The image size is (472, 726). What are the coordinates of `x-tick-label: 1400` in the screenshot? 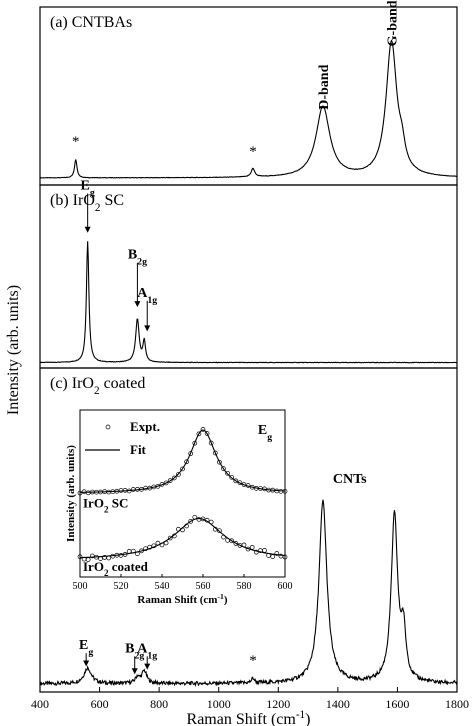 It's located at (338, 704).